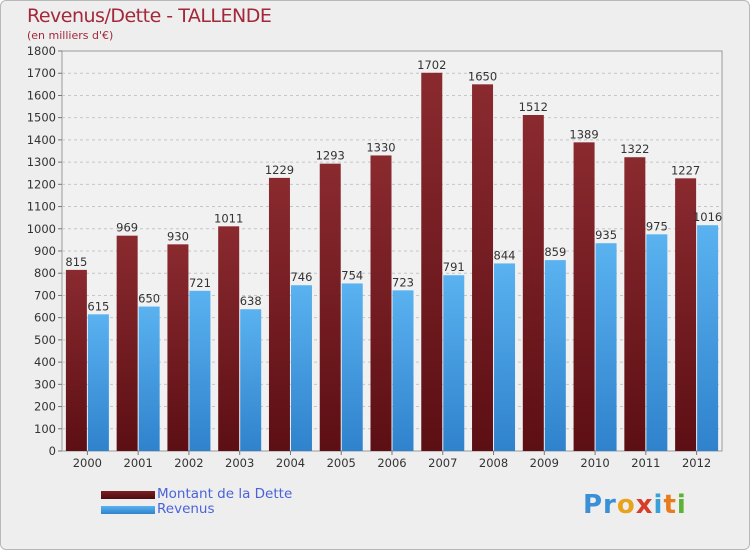 The width and height of the screenshot is (750, 550). I want to click on legend-label-debt: Montant de la Dette, so click(225, 494).